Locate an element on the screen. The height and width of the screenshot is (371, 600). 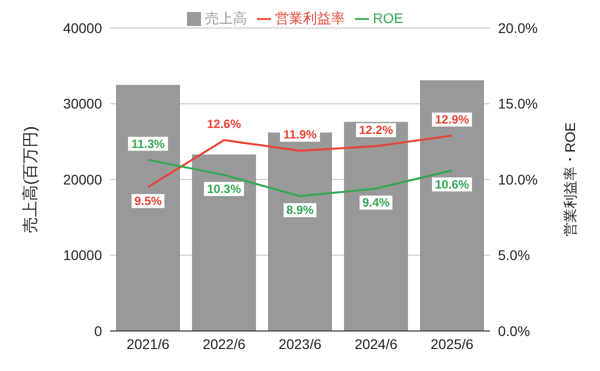
y-tick-label: 40000 is located at coordinates (82, 28).